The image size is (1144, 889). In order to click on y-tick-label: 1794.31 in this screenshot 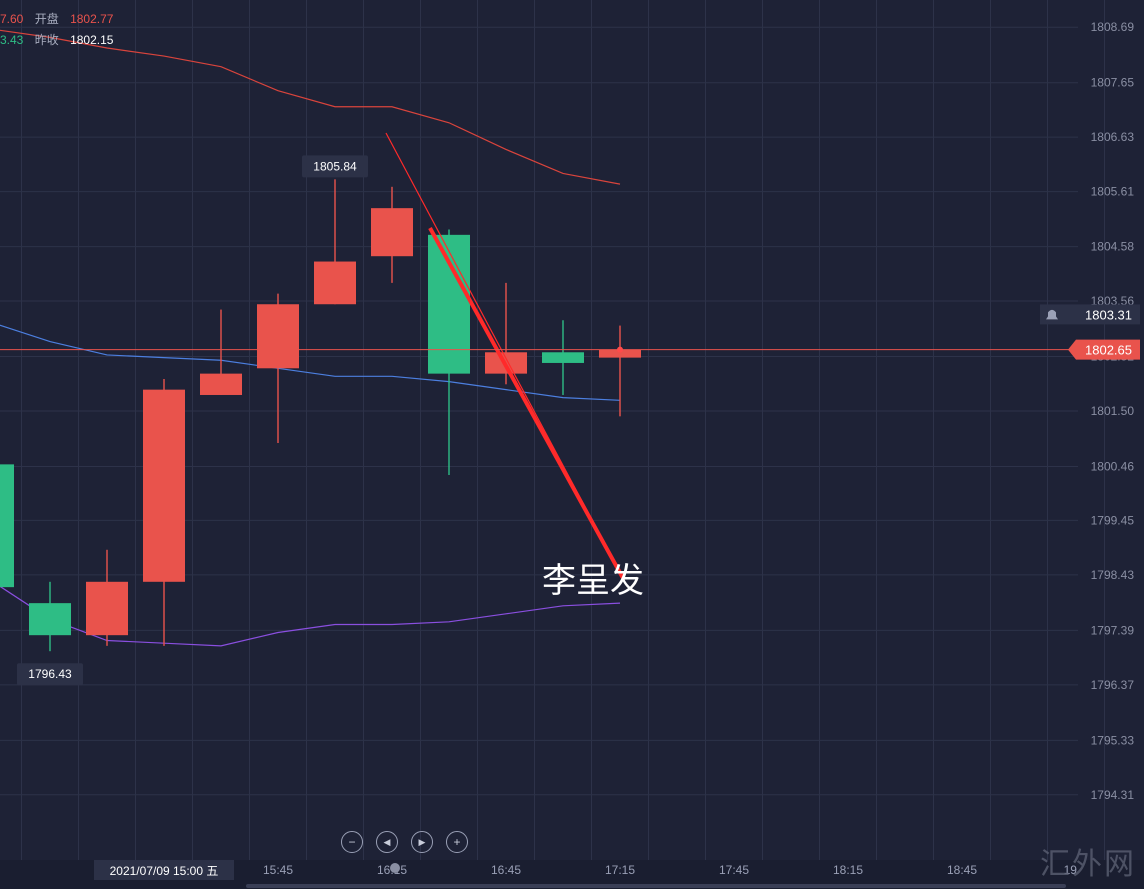, I will do `click(1113, 795)`.